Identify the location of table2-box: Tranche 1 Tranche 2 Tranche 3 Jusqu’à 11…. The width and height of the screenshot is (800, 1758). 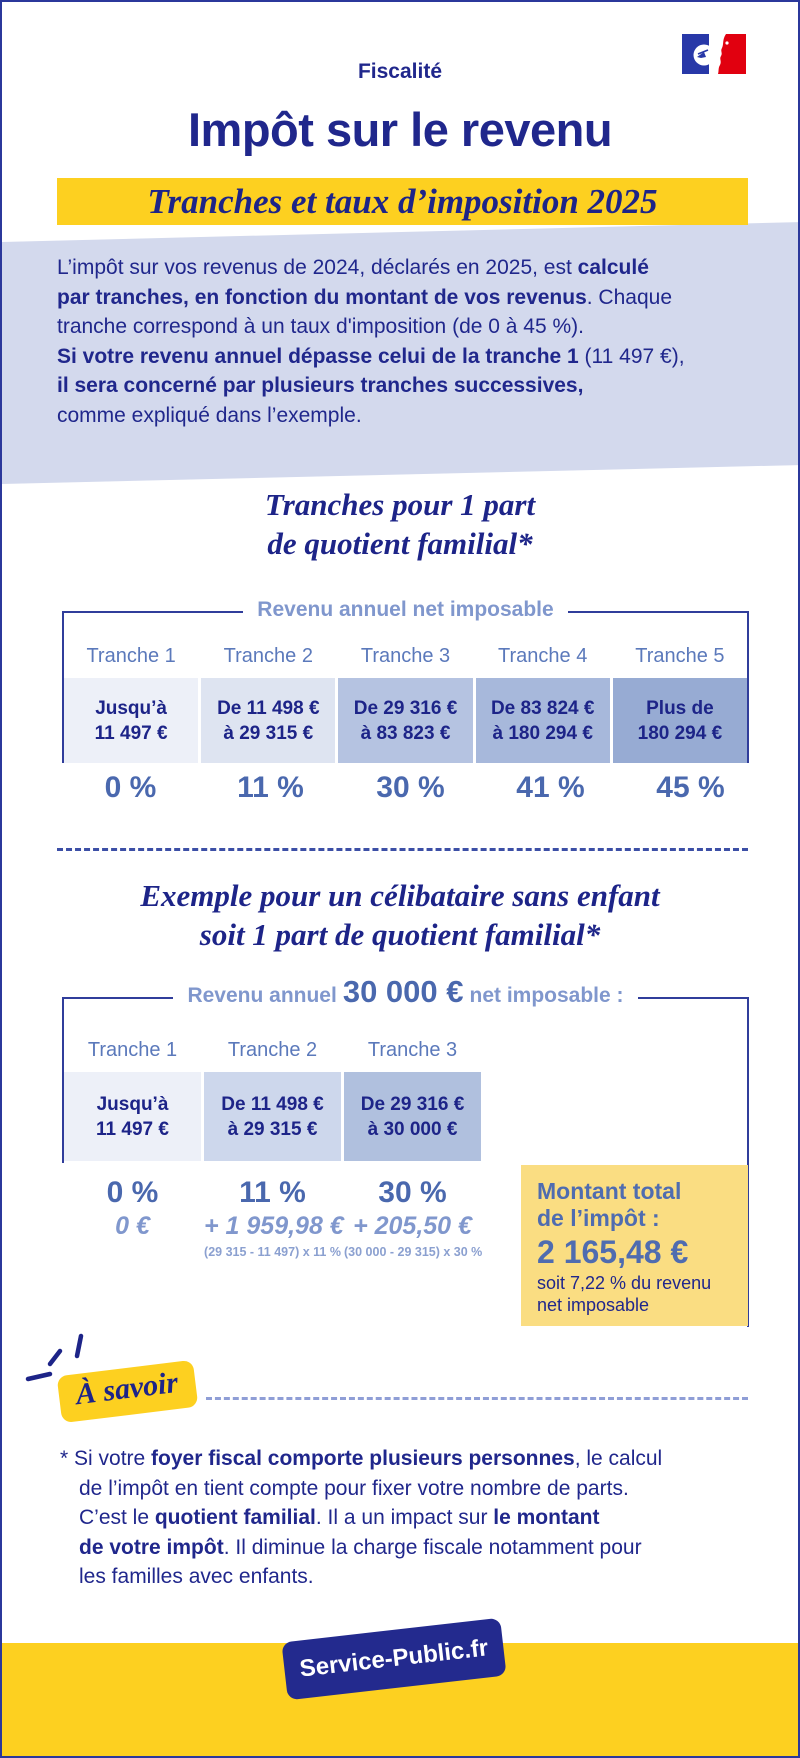
(405, 1080).